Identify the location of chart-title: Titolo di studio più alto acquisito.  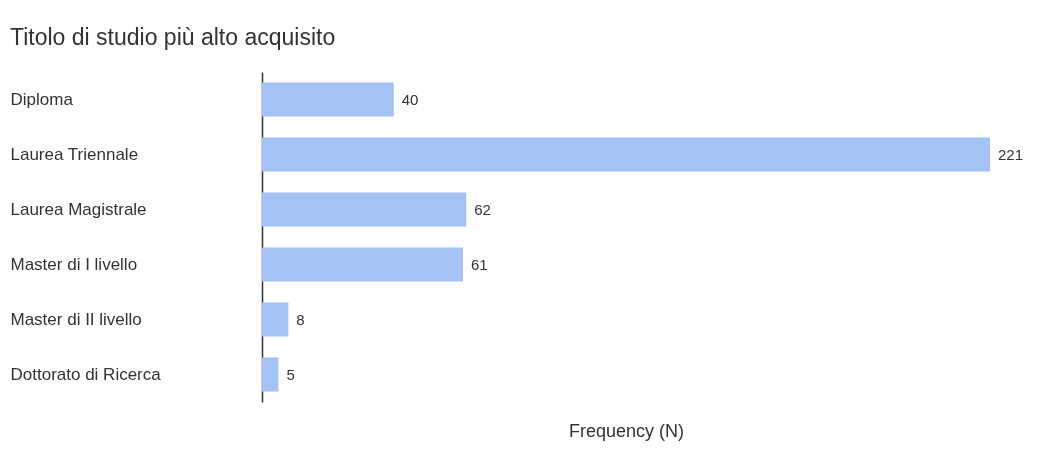
(173, 37).